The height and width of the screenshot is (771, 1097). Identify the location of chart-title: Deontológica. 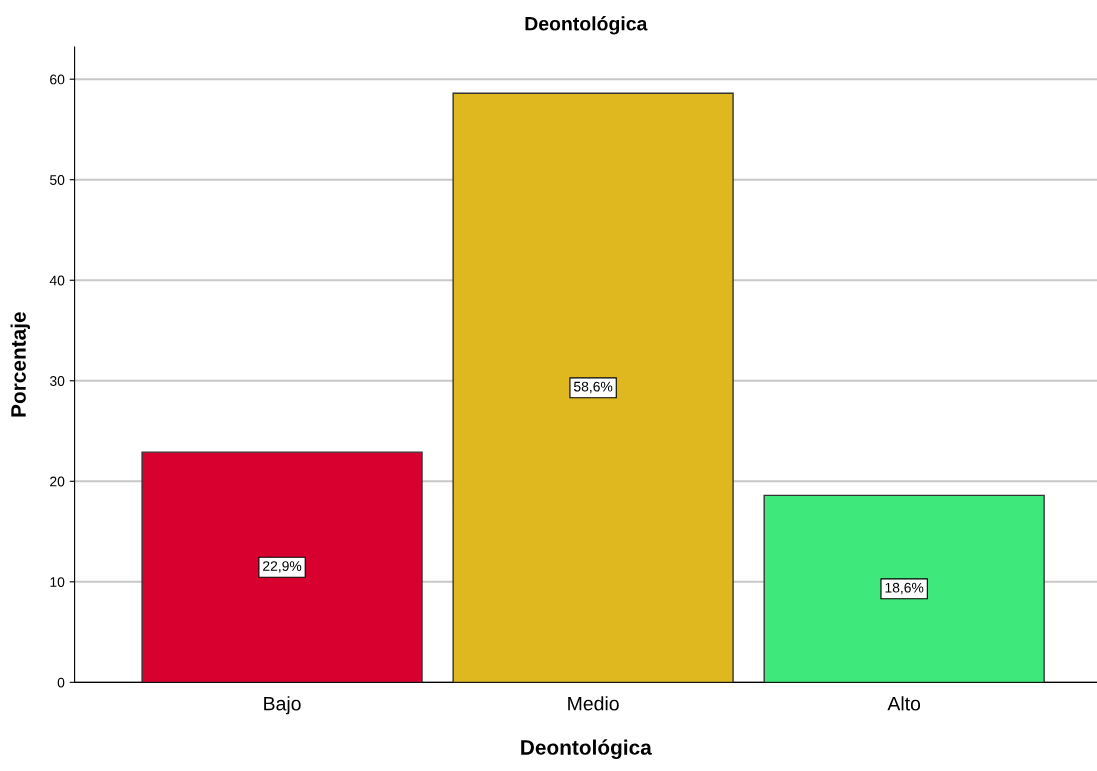
(586, 25).